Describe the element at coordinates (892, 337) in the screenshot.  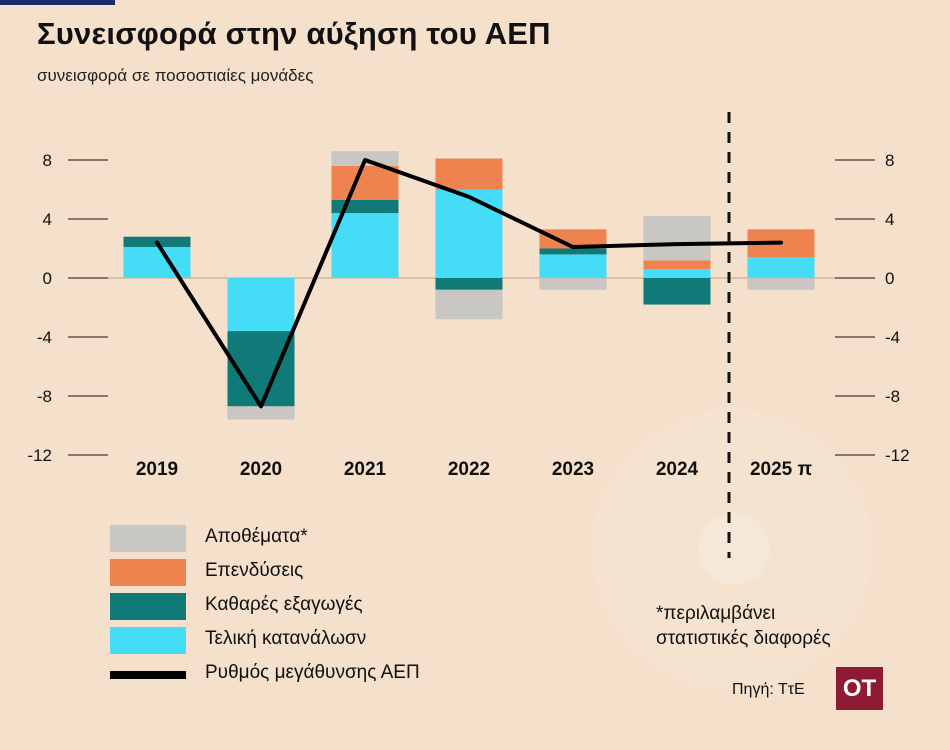
I see `right-tick-label: -4` at that location.